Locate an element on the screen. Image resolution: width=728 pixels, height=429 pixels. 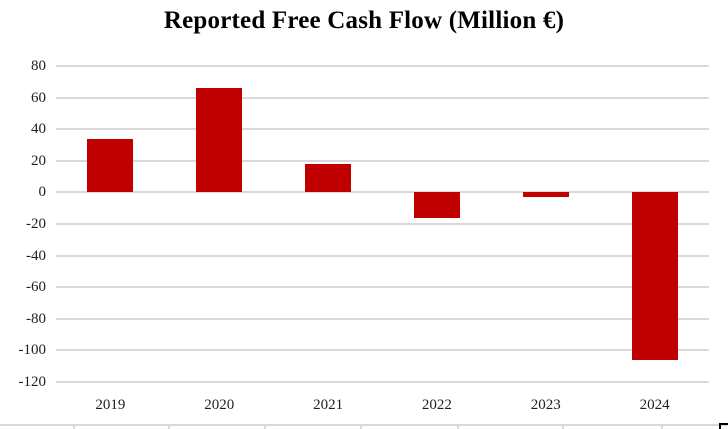
gridline--100 is located at coordinates (382, 350).